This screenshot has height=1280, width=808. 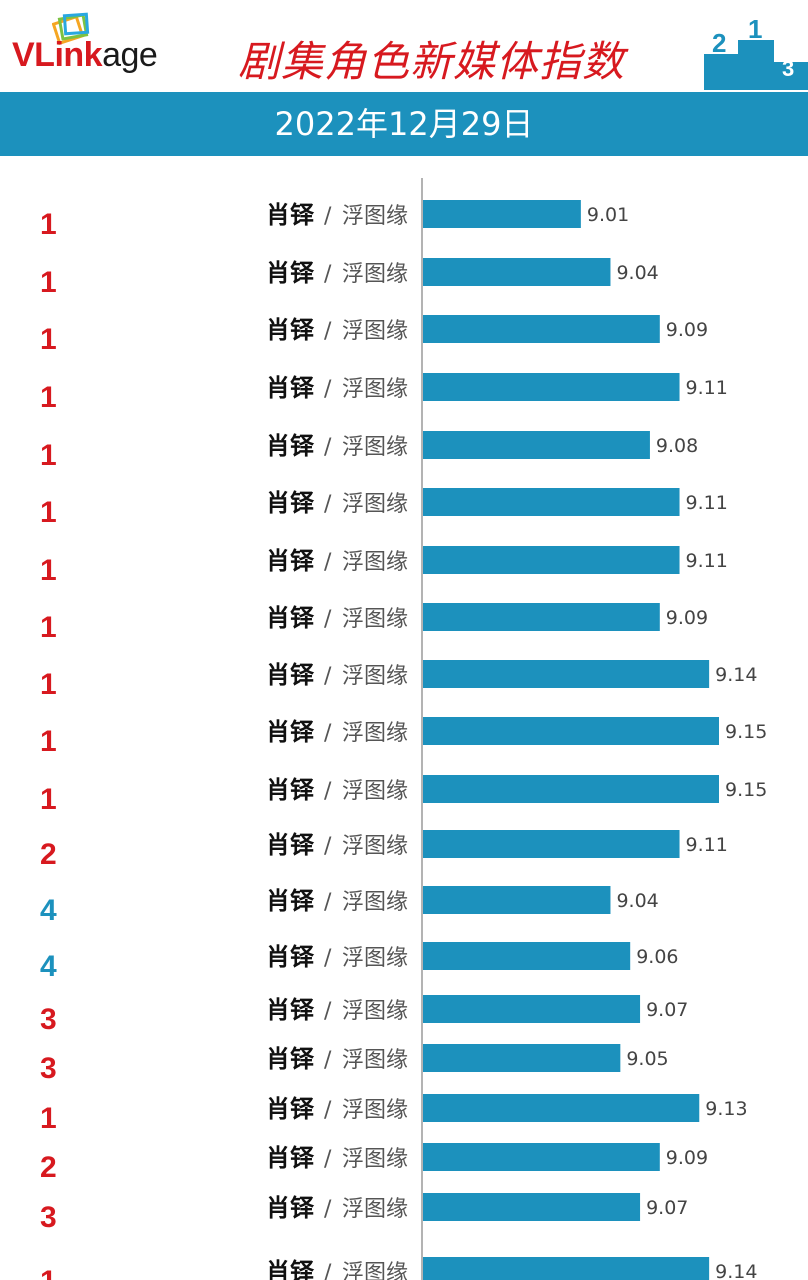 What do you see at coordinates (78, 55) in the screenshot?
I see `logo-suffix: ink` at bounding box center [78, 55].